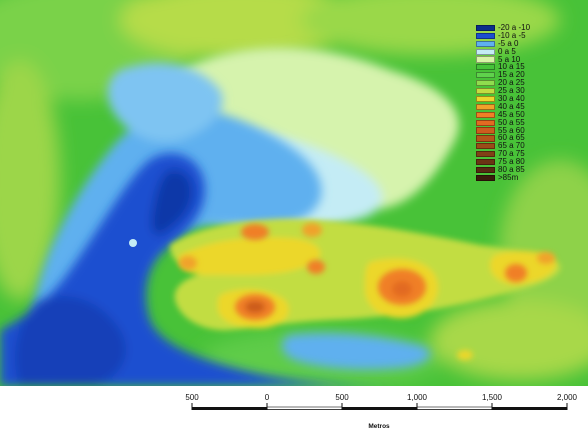 Image resolution: width=588 pixels, height=435 pixels. I want to click on legend-label: 10 a 15, so click(511, 67).